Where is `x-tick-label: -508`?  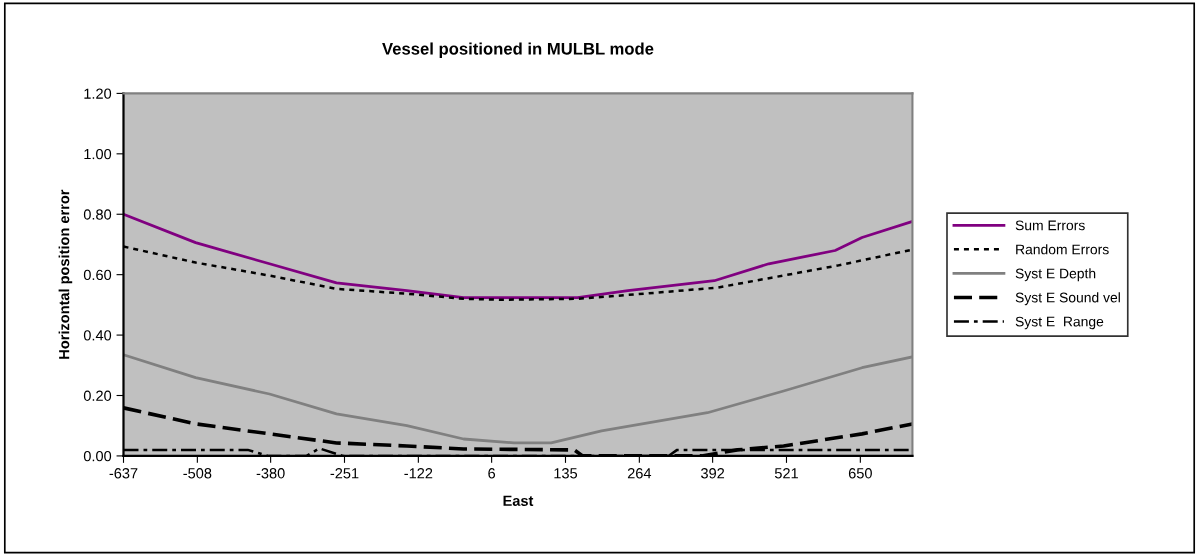 x-tick-label: -508 is located at coordinates (197, 473).